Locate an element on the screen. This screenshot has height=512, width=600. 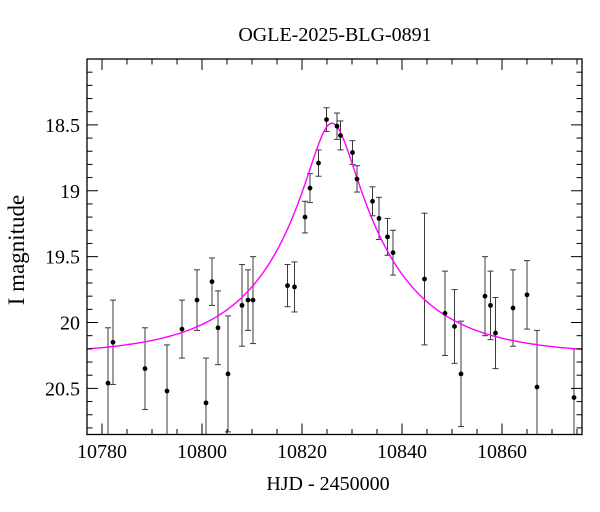
x-tick-label: 10840 is located at coordinates (402, 452).